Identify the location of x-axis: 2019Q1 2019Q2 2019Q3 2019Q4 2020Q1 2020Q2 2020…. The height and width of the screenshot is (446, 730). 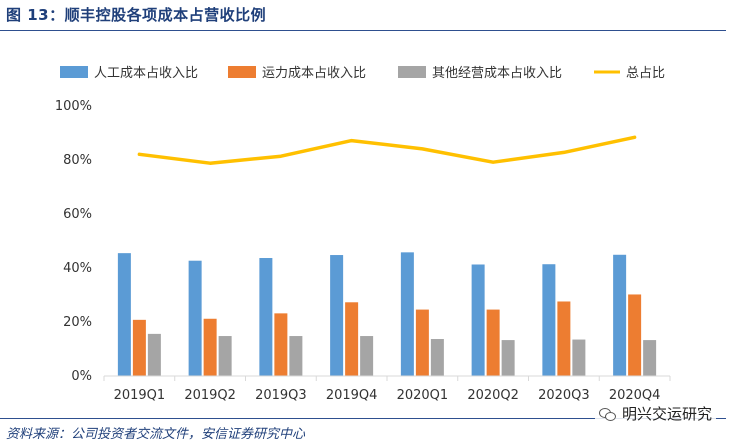
(387, 388).